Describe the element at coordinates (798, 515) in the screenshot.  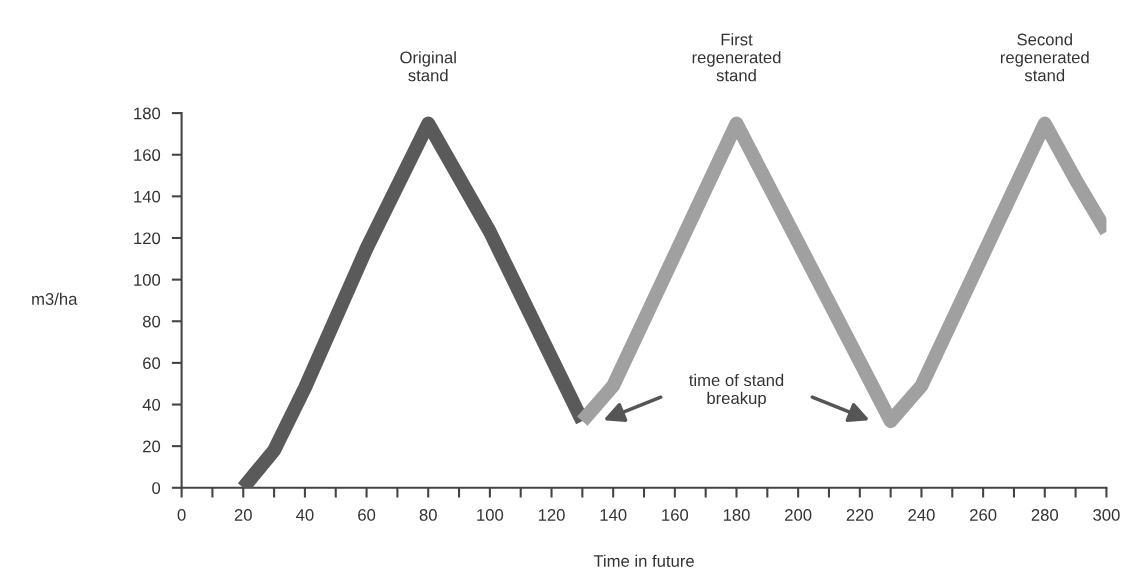
I see `x-tick-label: 200` at that location.